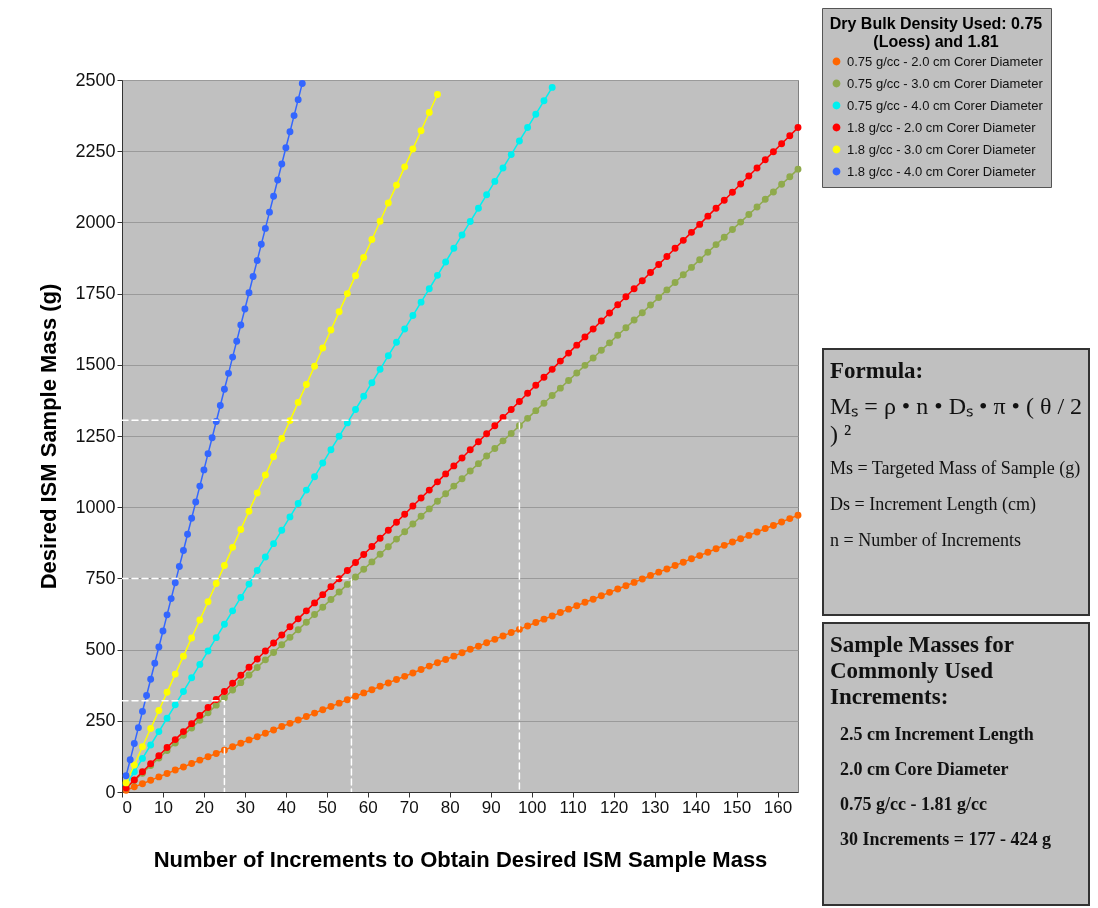 Image resolution: width=1098 pixels, height=908 pixels. What do you see at coordinates (95, 364) in the screenshot?
I see `y-tick-label: 1500` at bounding box center [95, 364].